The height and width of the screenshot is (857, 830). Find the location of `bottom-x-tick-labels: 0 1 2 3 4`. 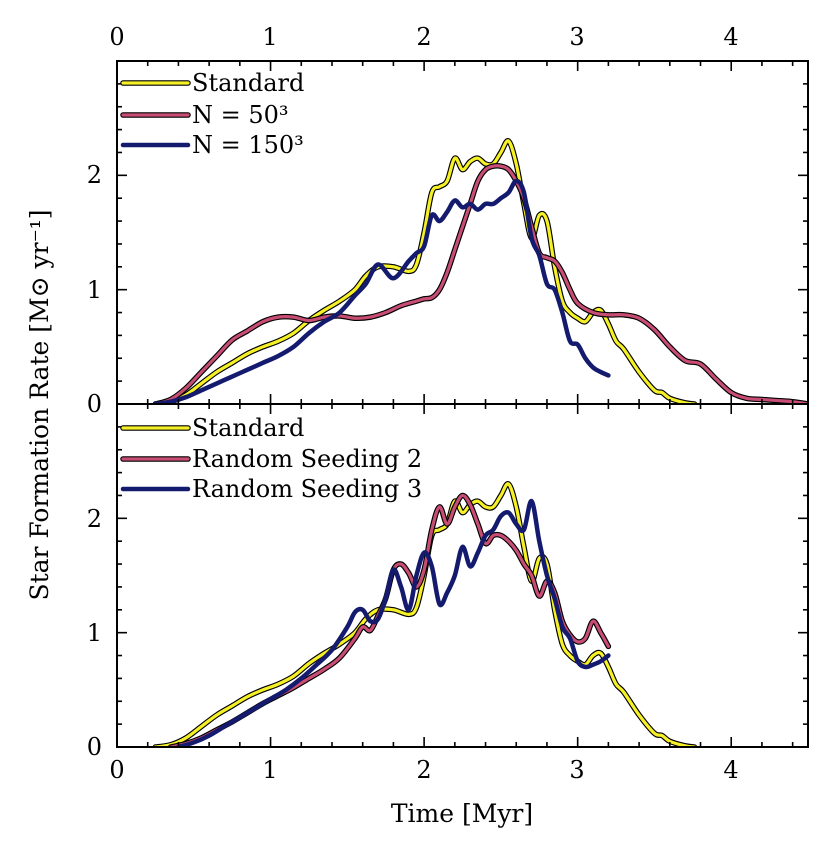

bottom-x-tick-labels: 0 1 2 3 4 is located at coordinates (423, 770).